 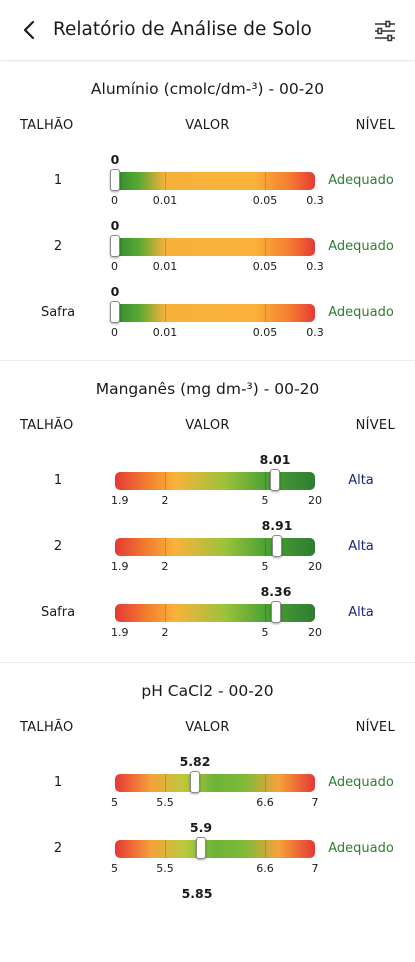 I want to click on filter-button, so click(x=385, y=31).